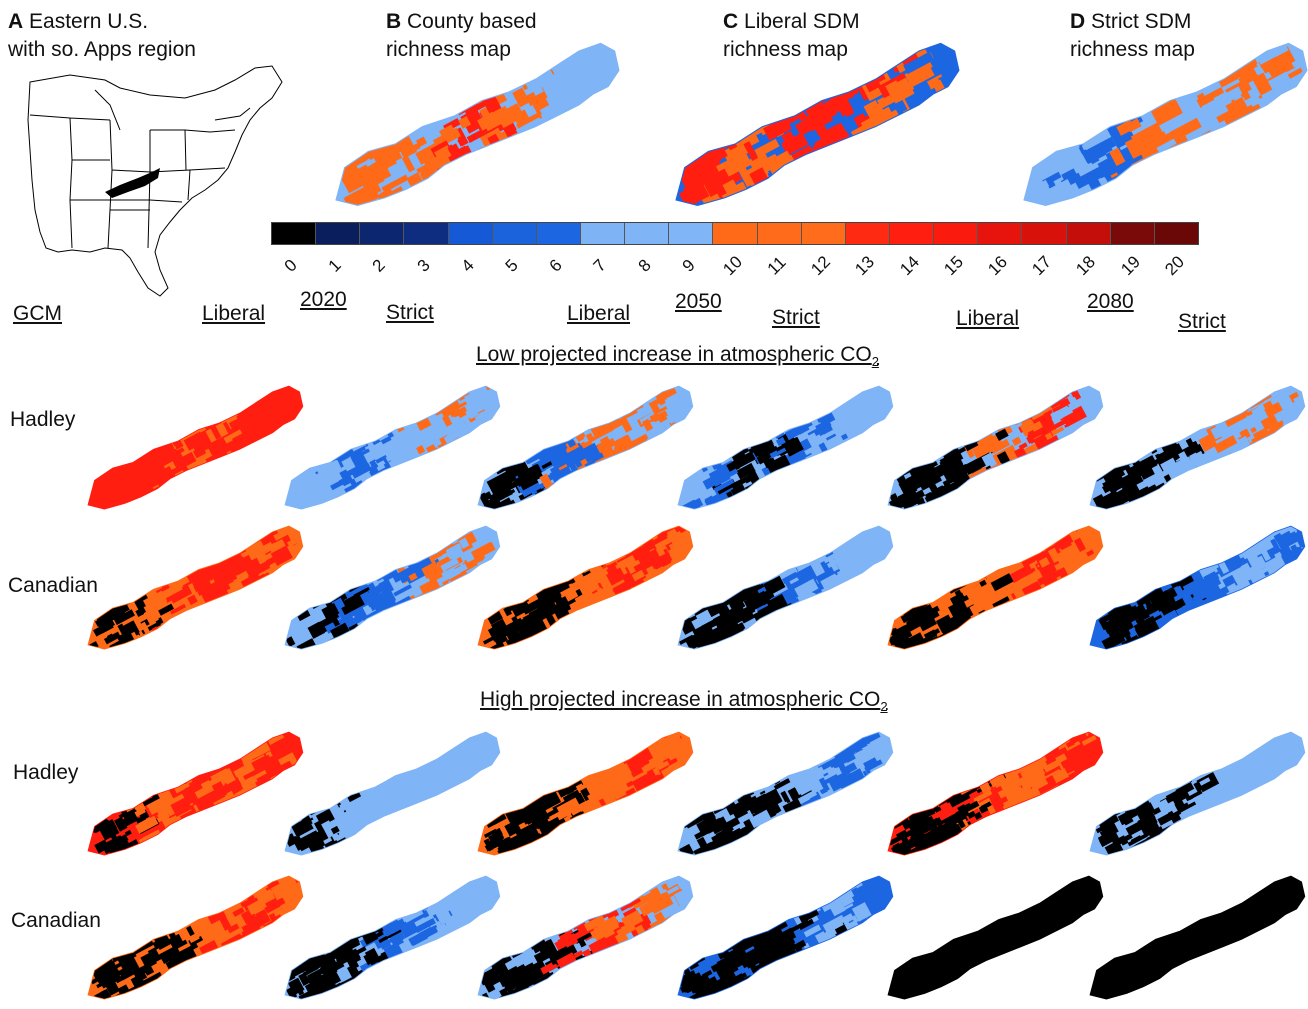 This screenshot has width=1308, height=1009. I want to click on high-co2-subscript: 2, so click(884, 707).